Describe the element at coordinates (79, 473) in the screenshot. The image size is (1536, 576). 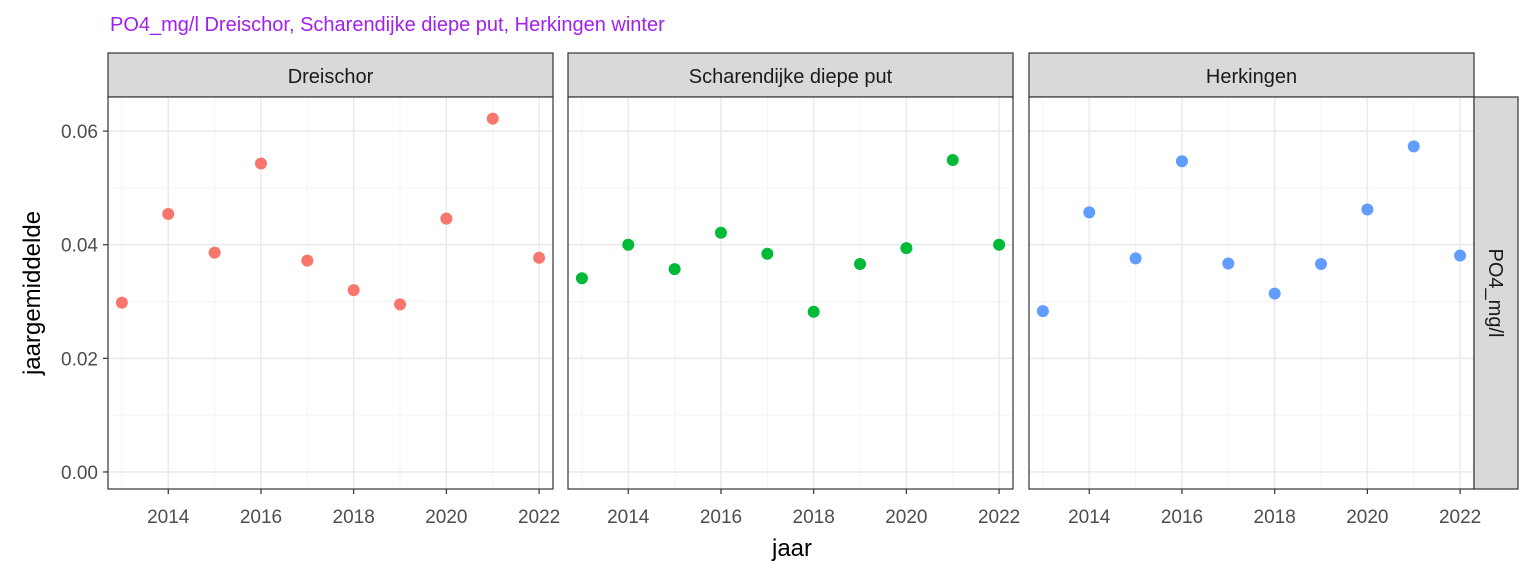
I see `y-tick-label: 0.00` at that location.